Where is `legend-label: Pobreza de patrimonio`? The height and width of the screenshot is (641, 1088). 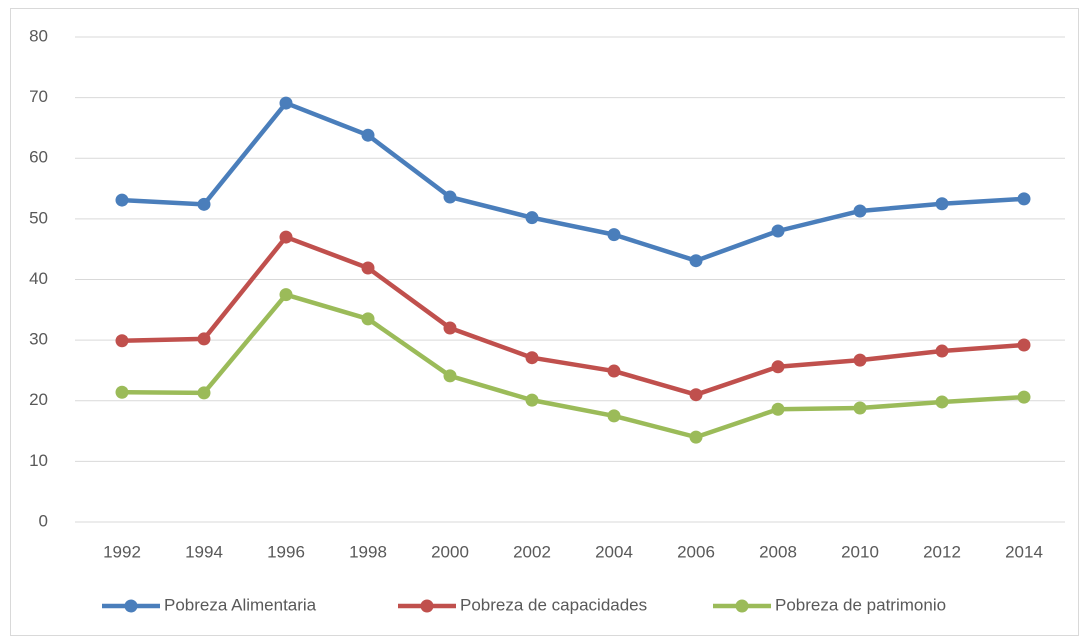
legend-label: Pobreza de patrimonio is located at coordinates (860, 604).